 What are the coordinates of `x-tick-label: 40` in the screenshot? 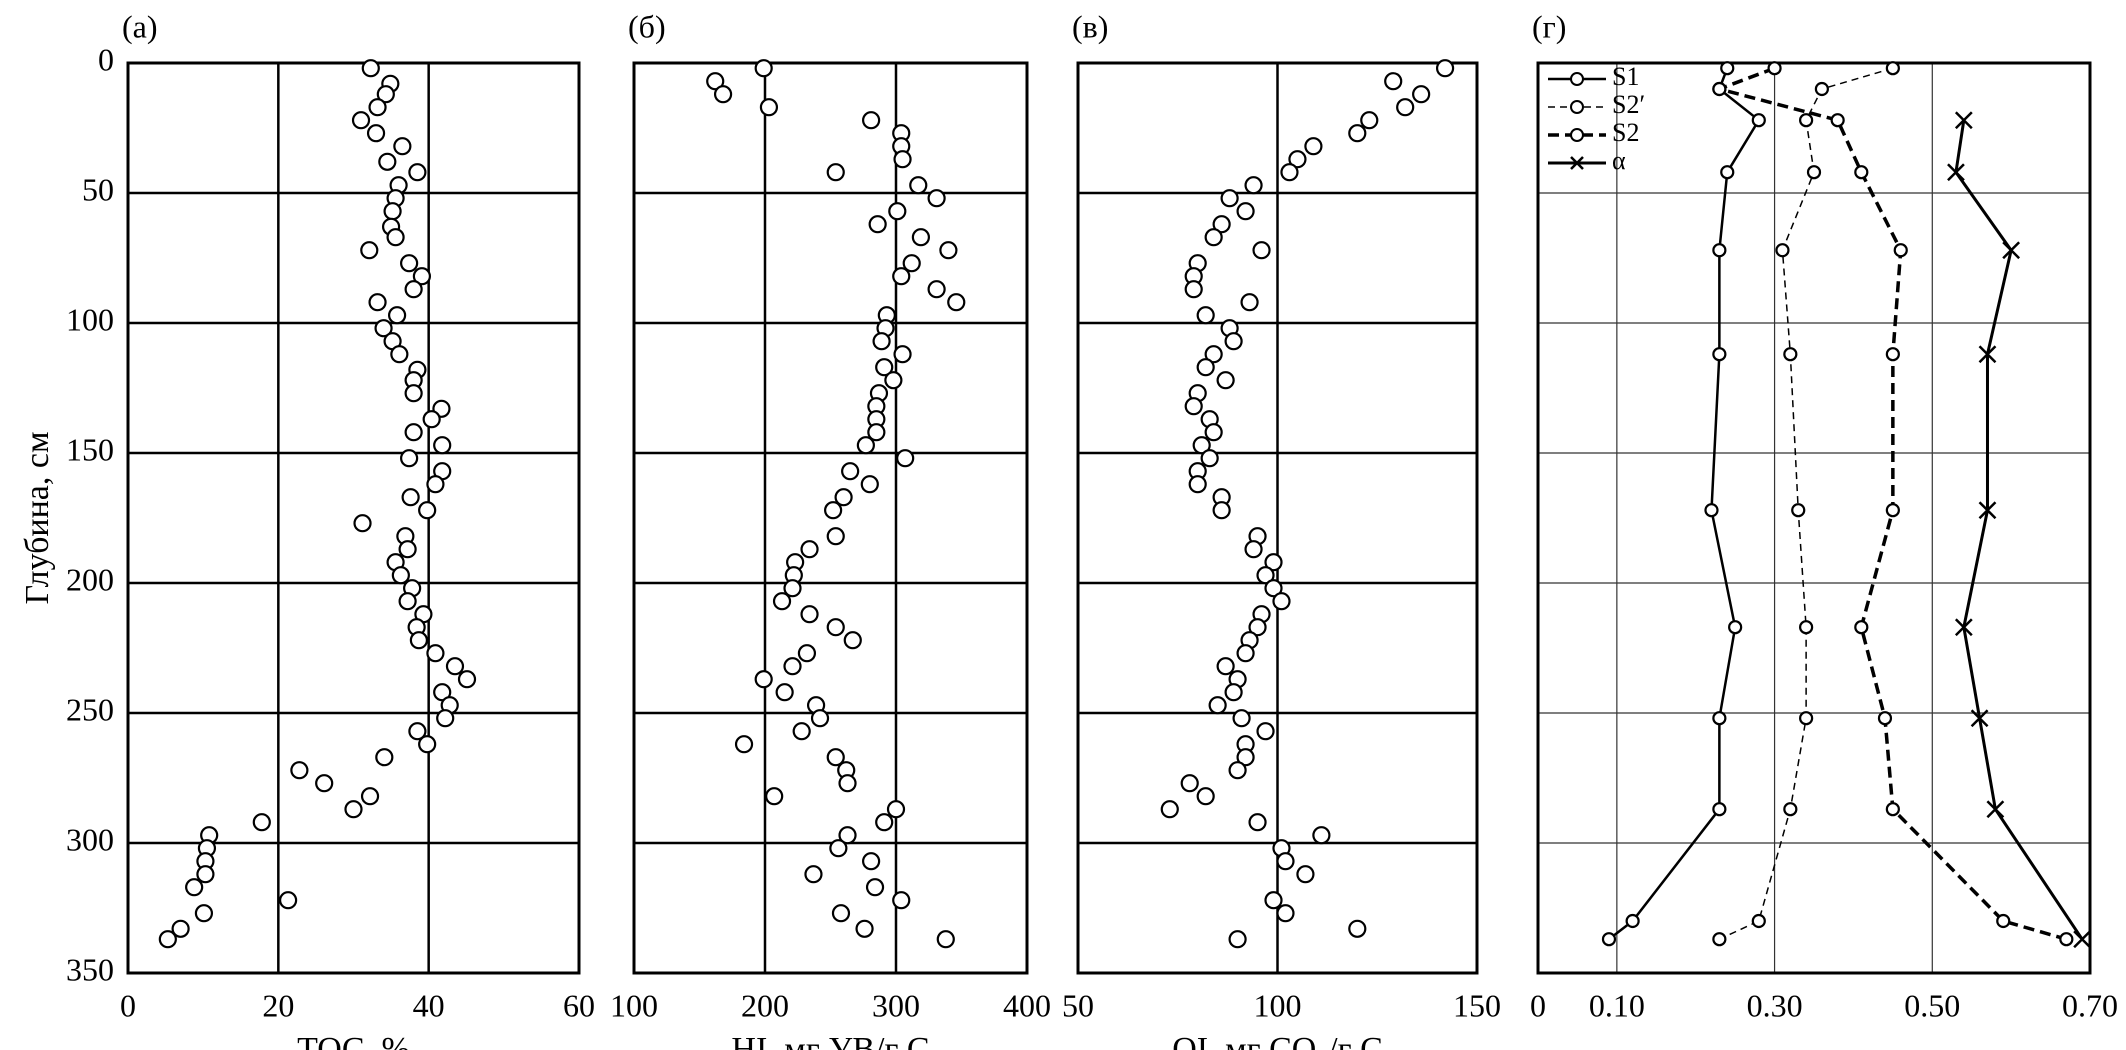 It's located at (429, 1005).